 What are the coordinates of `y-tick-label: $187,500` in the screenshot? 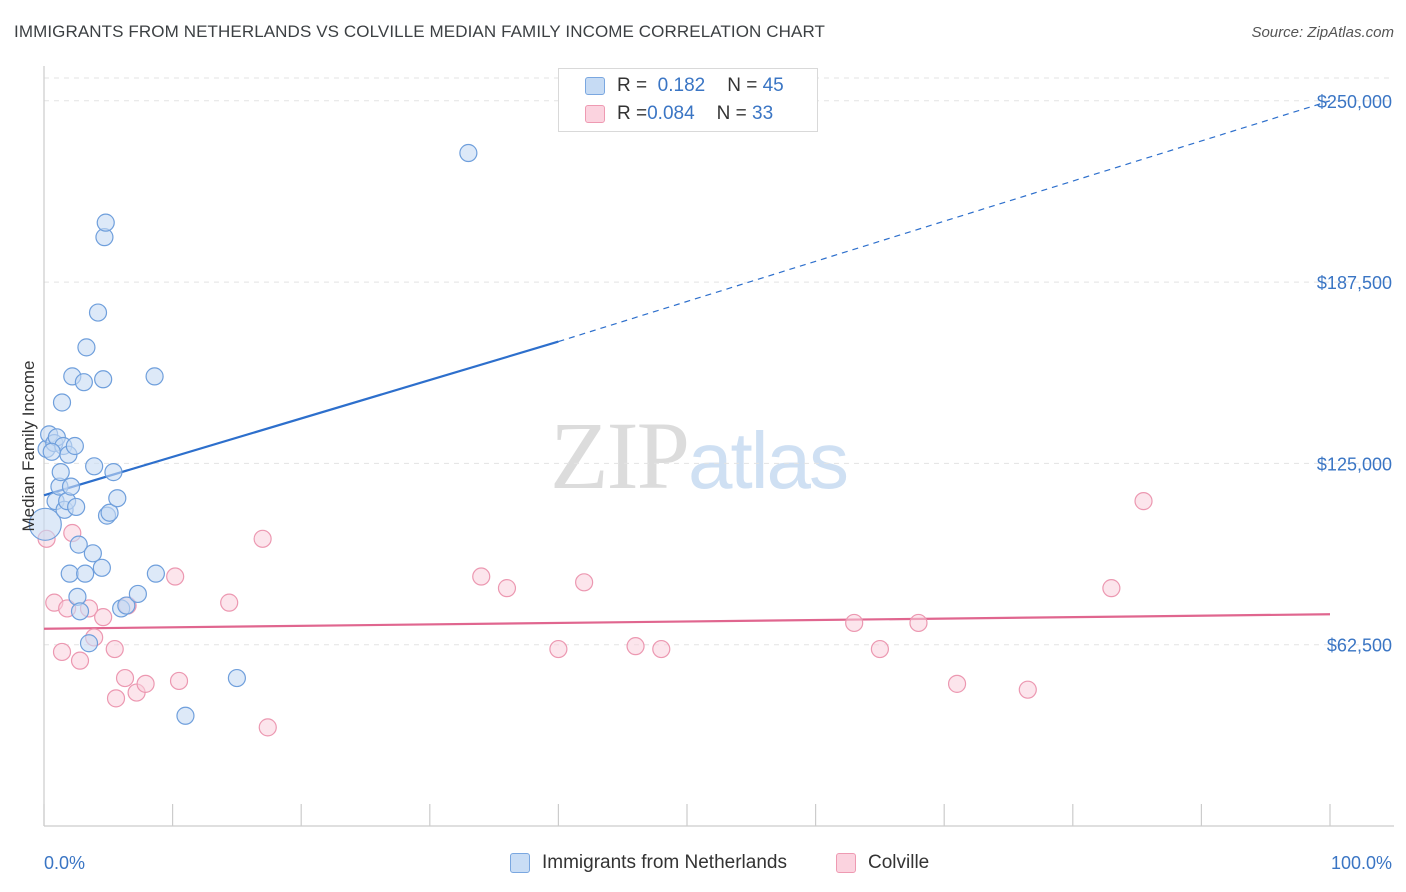 It's located at (1354, 283).